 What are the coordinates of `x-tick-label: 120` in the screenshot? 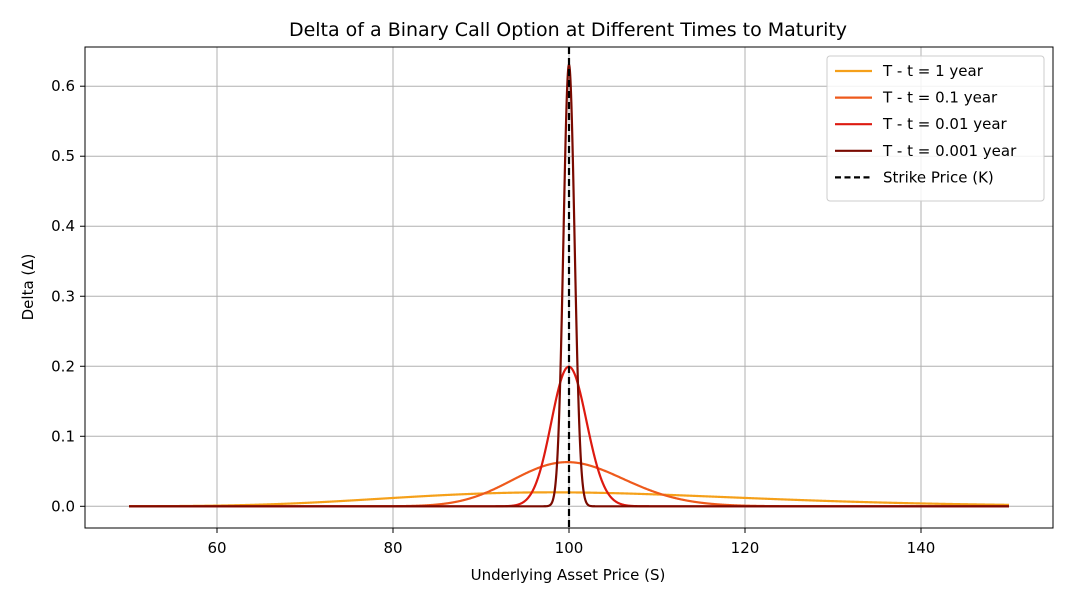 It's located at (745, 548).